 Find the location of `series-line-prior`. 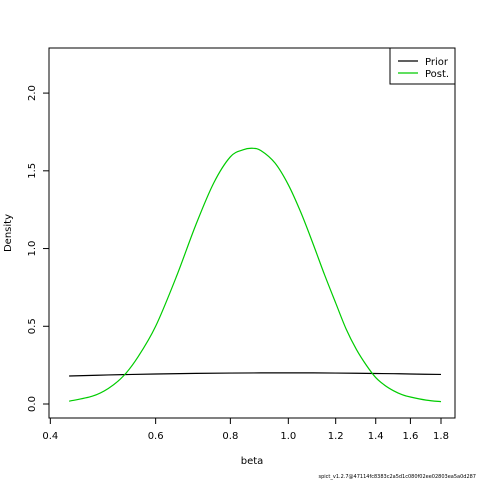

series-line-prior is located at coordinates (255, 374).